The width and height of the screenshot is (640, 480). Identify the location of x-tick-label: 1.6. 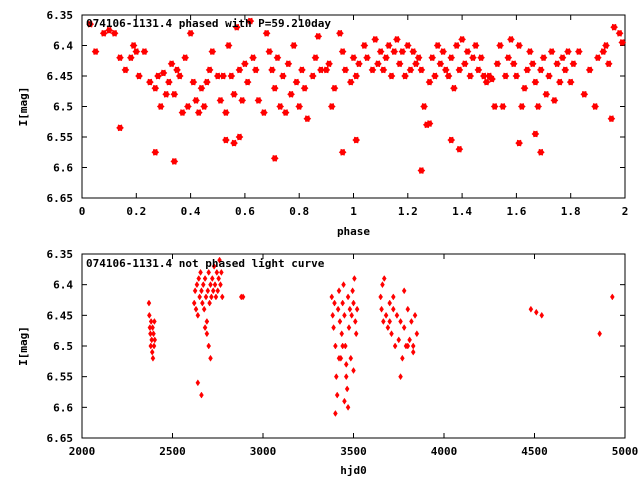
(516, 211).